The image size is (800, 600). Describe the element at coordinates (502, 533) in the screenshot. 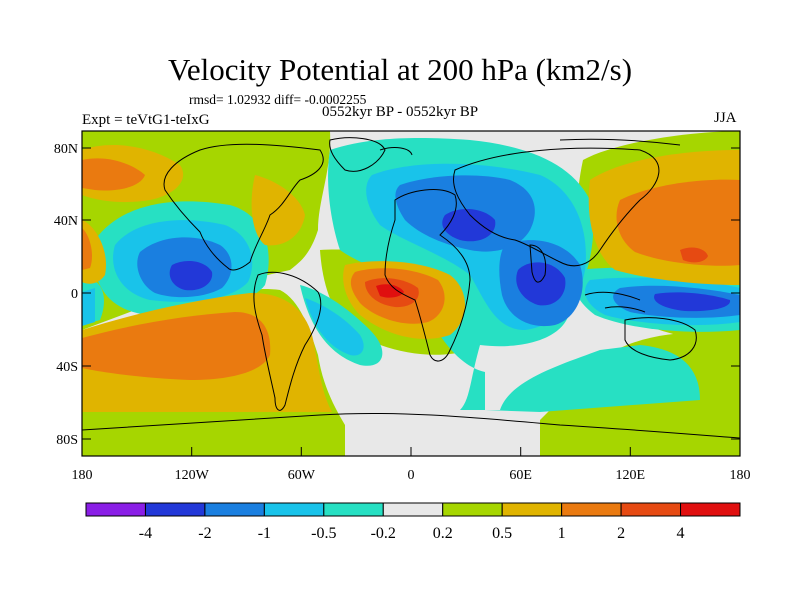

I see `colorbar-label: 0.5` at that location.